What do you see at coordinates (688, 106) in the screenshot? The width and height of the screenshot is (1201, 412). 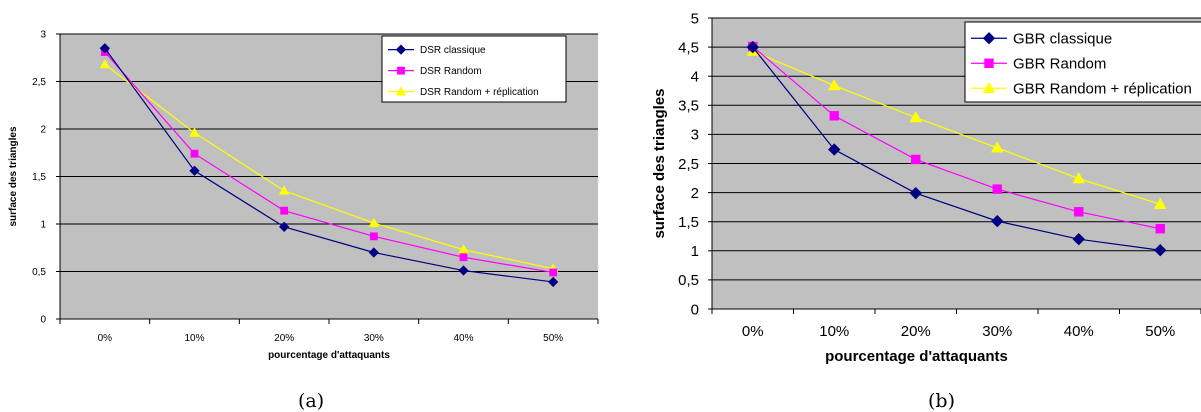 I see `y-tick-label: 3,5` at bounding box center [688, 106].